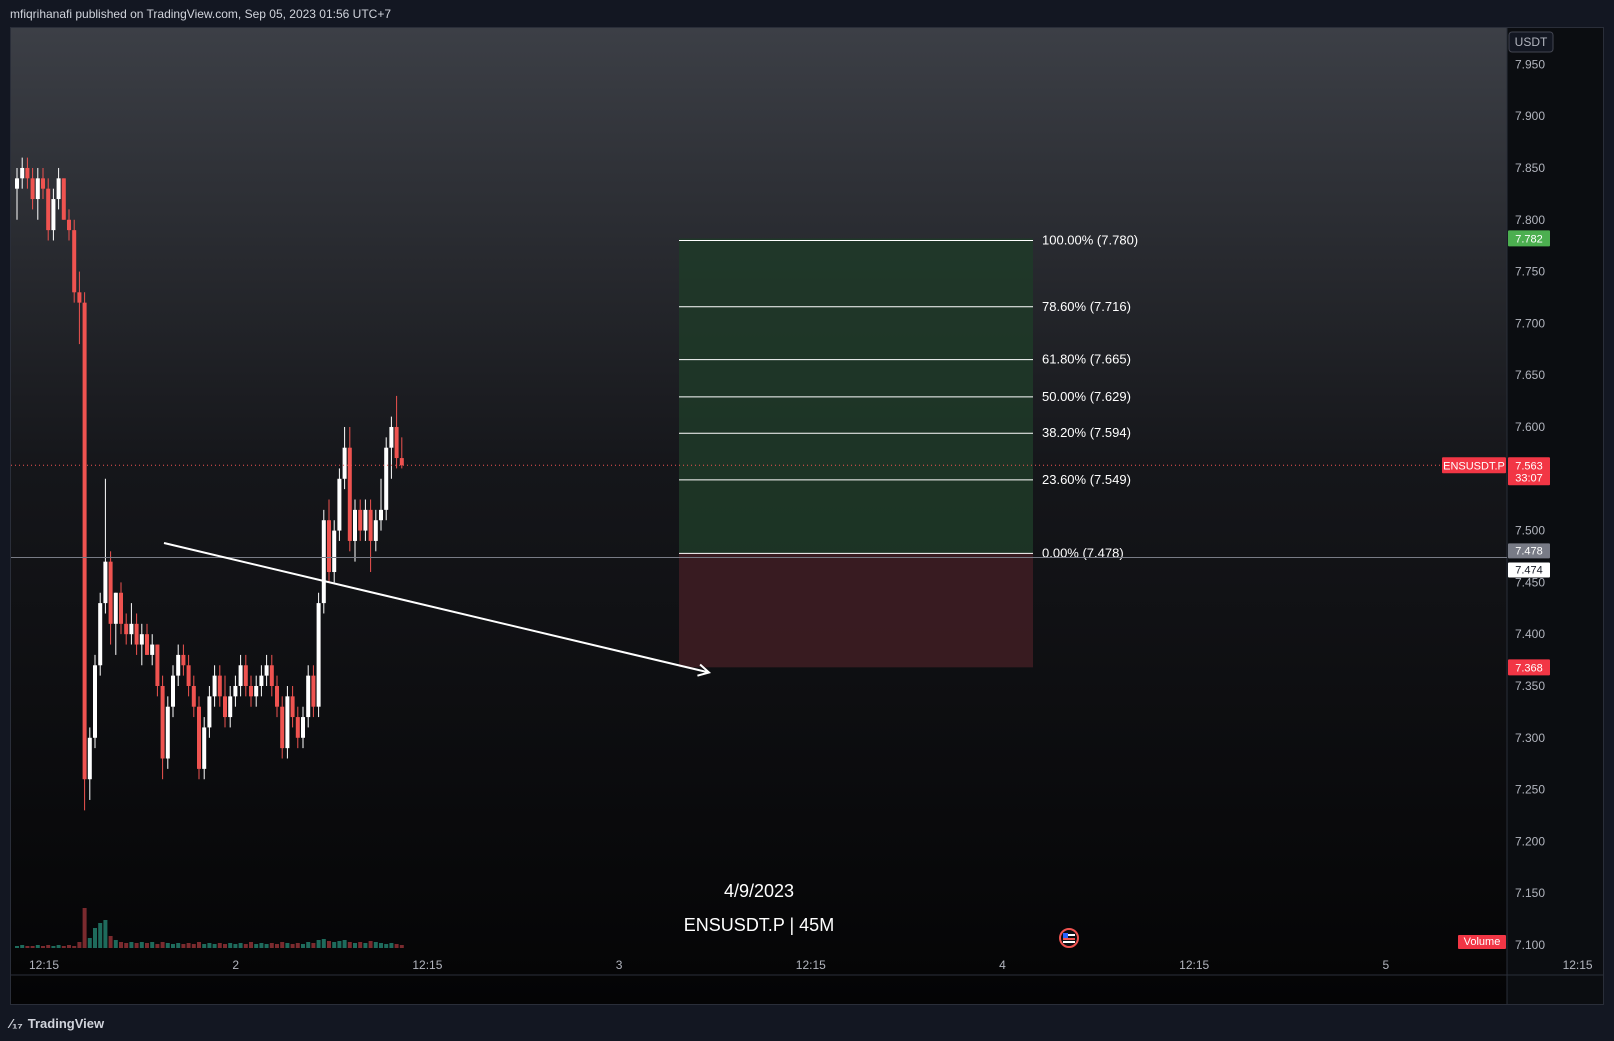 The height and width of the screenshot is (1041, 1614). I want to click on currency-label: USDT, so click(1531, 42).